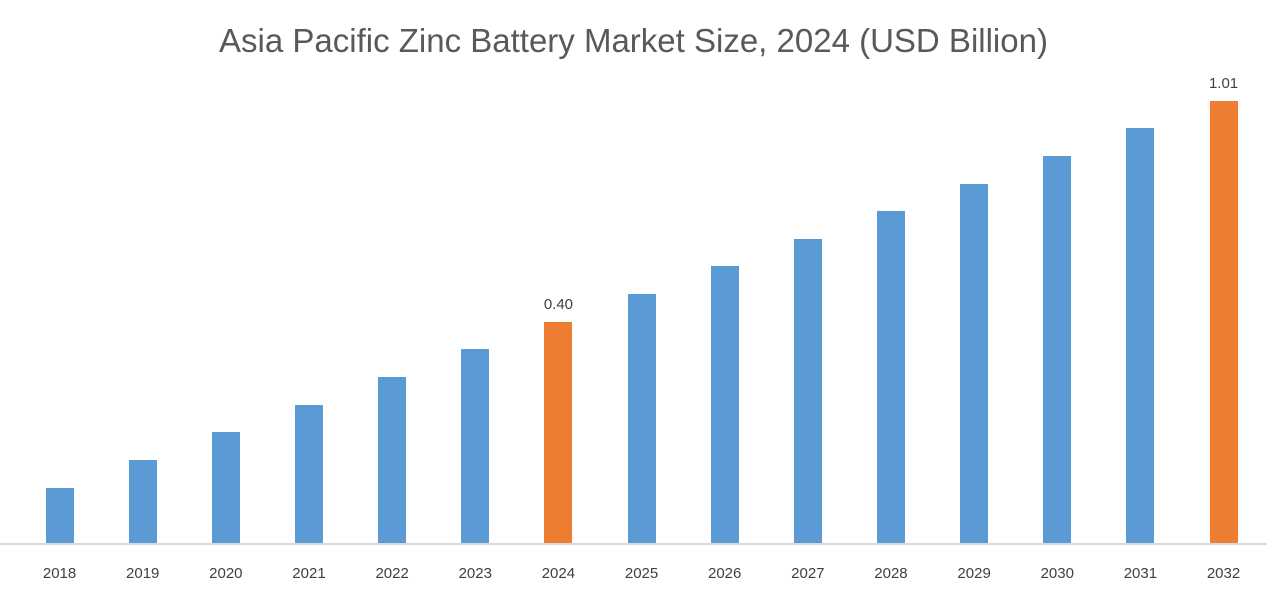 Image resolution: width=1267 pixels, height=600 pixels. What do you see at coordinates (558, 432) in the screenshot?
I see `bar-2024` at bounding box center [558, 432].